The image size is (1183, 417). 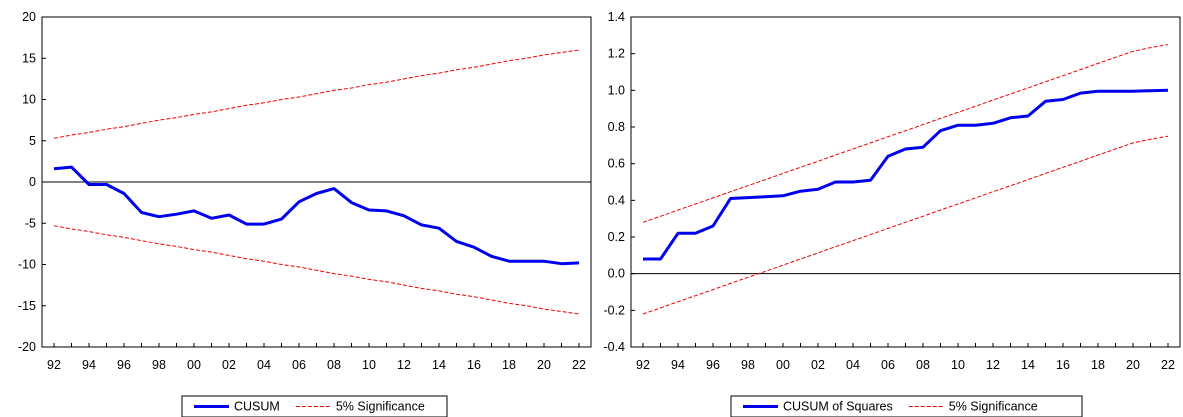 What do you see at coordinates (314, 406) in the screenshot?
I see `cusum-legend: CUSUM 5% Significance` at bounding box center [314, 406].